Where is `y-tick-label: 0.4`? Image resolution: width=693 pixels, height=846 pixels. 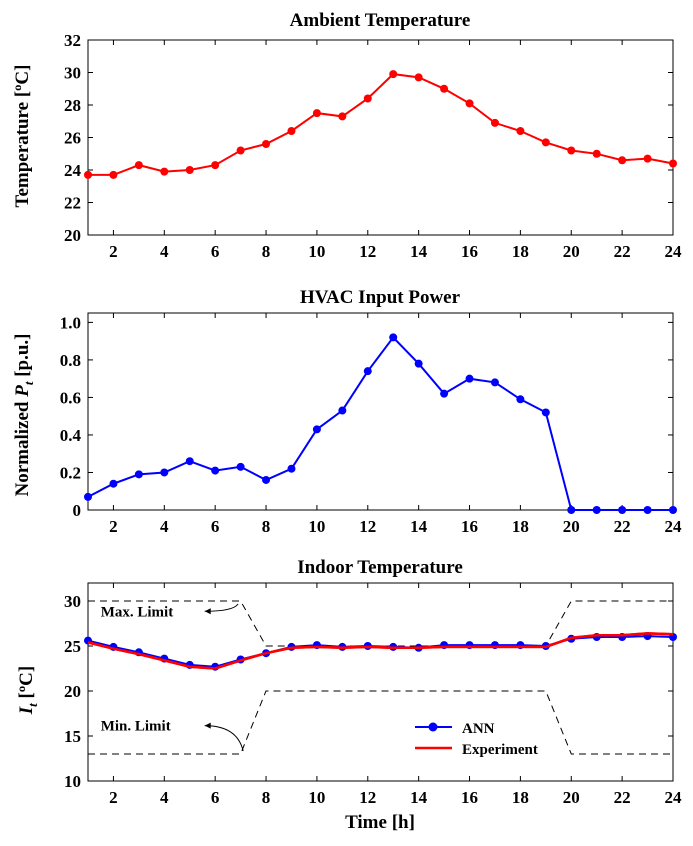
y-tick-label: 0.4 is located at coordinates (71, 435).